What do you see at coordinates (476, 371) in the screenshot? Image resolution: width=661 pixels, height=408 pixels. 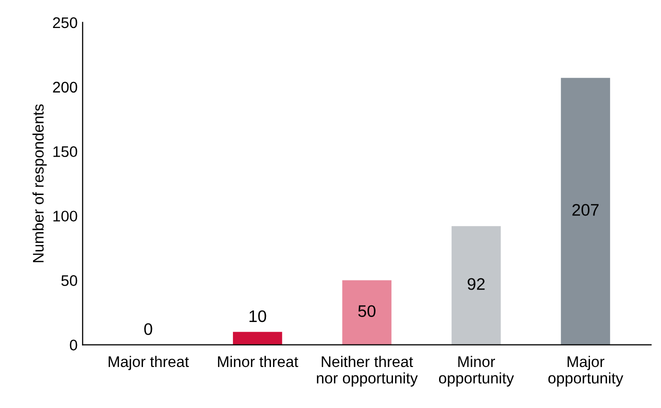 I see `x-tick-label: Minor opportunity` at bounding box center [476, 371].